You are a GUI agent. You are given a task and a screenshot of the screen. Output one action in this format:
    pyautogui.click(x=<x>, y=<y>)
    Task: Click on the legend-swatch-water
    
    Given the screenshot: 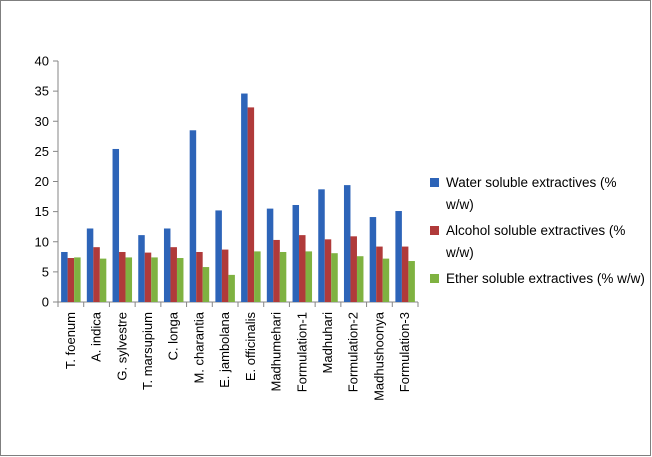 What is the action you would take?
    pyautogui.click(x=434, y=182)
    